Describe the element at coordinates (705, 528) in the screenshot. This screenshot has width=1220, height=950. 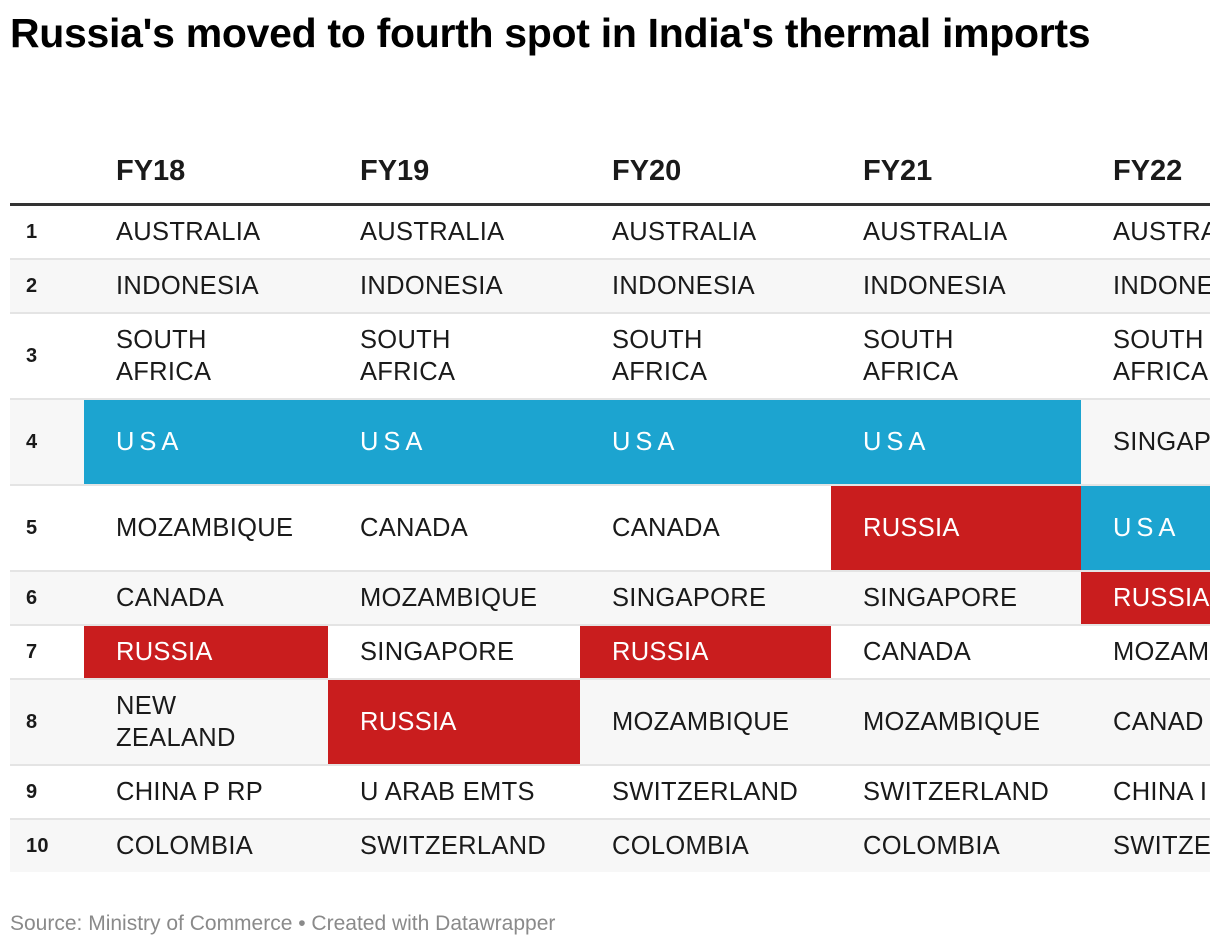
I see `country-cell-fy20: CANADA` at that location.